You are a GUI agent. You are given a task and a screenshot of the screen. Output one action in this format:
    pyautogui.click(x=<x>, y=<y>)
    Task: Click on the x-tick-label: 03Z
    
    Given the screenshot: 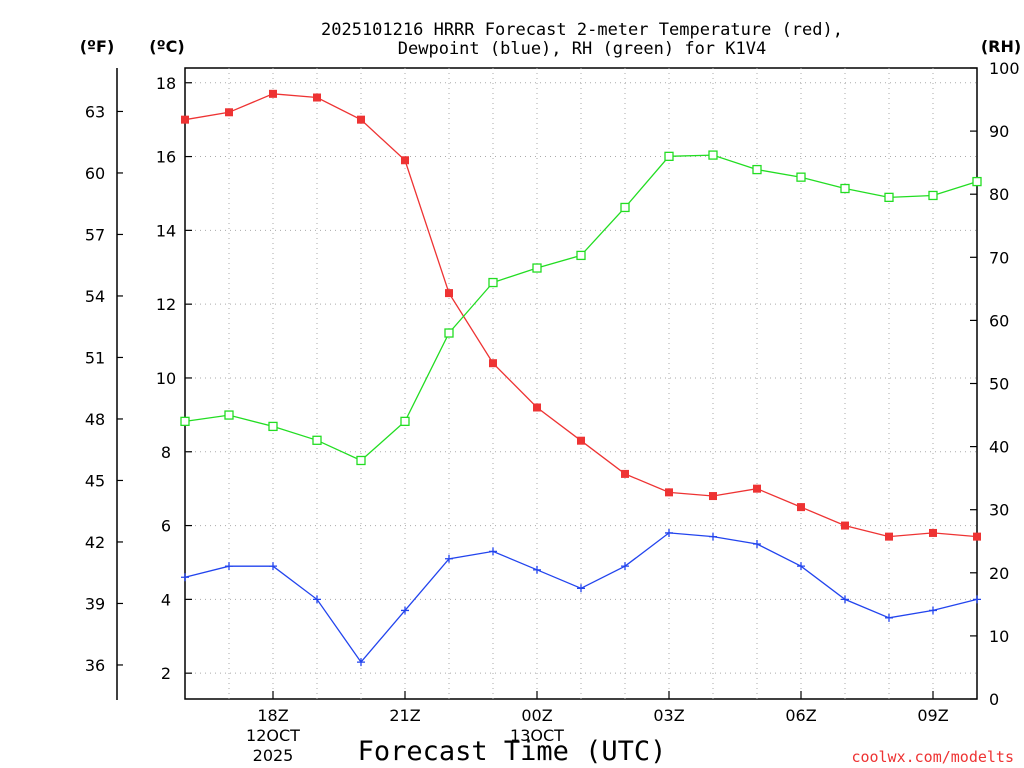 What is the action you would take?
    pyautogui.click(x=668, y=715)
    